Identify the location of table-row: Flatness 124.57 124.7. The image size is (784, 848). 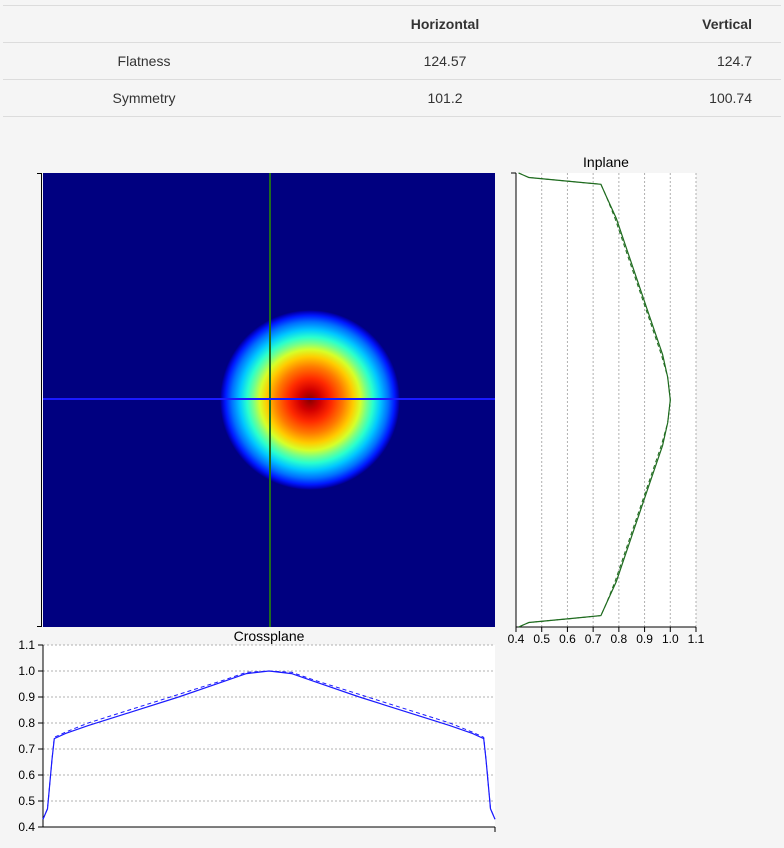
(392, 61).